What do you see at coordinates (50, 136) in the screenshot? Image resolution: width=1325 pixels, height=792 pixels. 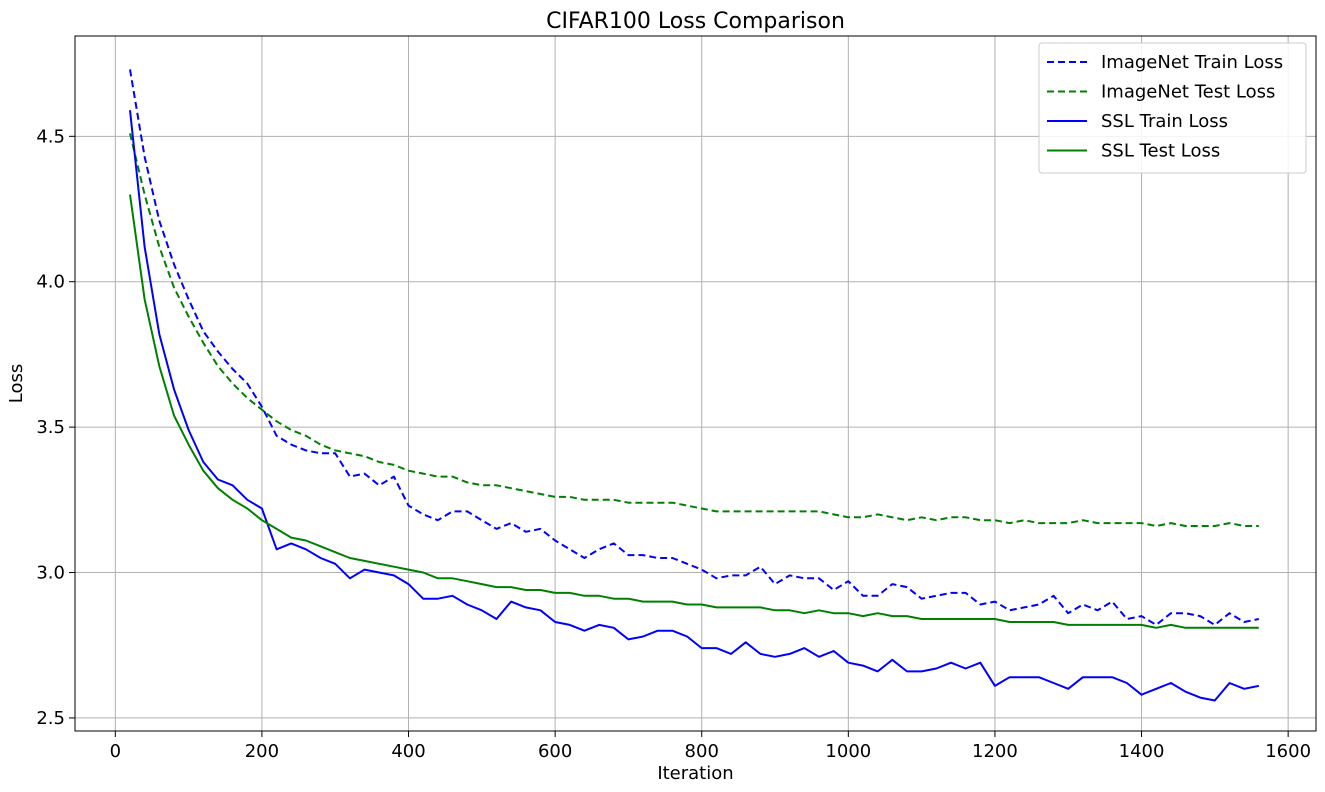 I see `y-tick-label: 4.5` at bounding box center [50, 136].